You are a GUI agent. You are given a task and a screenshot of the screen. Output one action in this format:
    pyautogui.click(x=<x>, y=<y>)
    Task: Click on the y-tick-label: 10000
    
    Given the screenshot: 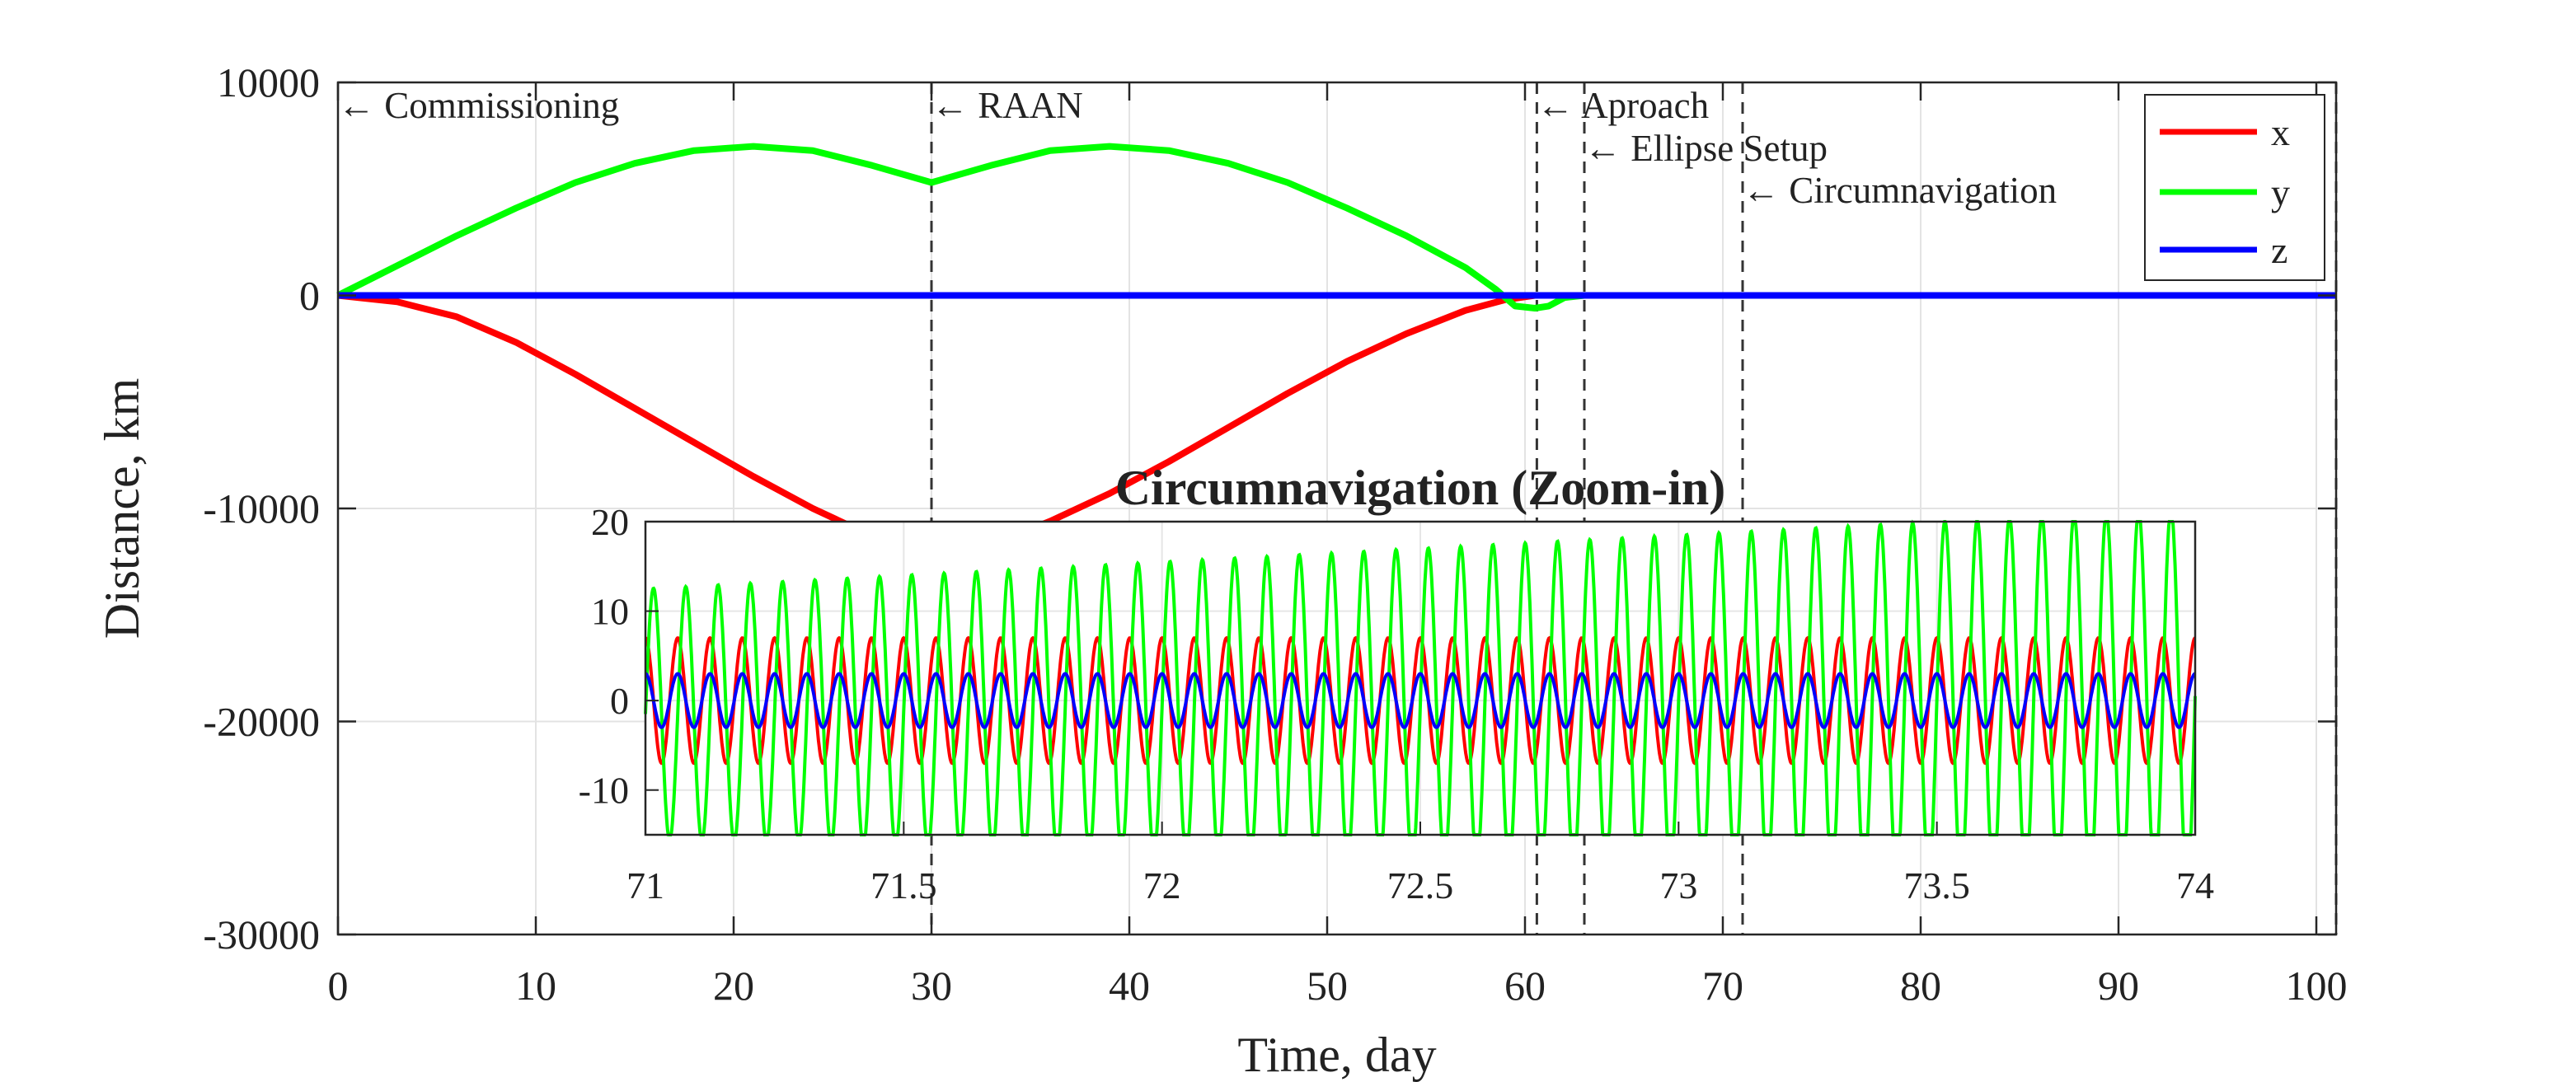 What is the action you would take?
    pyautogui.click(x=269, y=82)
    